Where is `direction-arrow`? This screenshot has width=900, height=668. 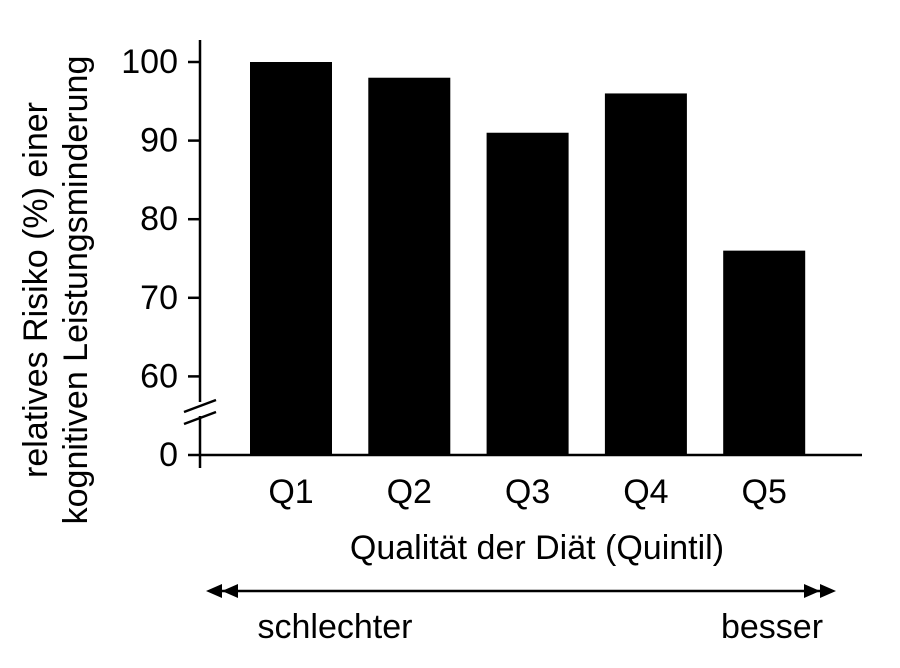
direction-arrow is located at coordinates (521, 591).